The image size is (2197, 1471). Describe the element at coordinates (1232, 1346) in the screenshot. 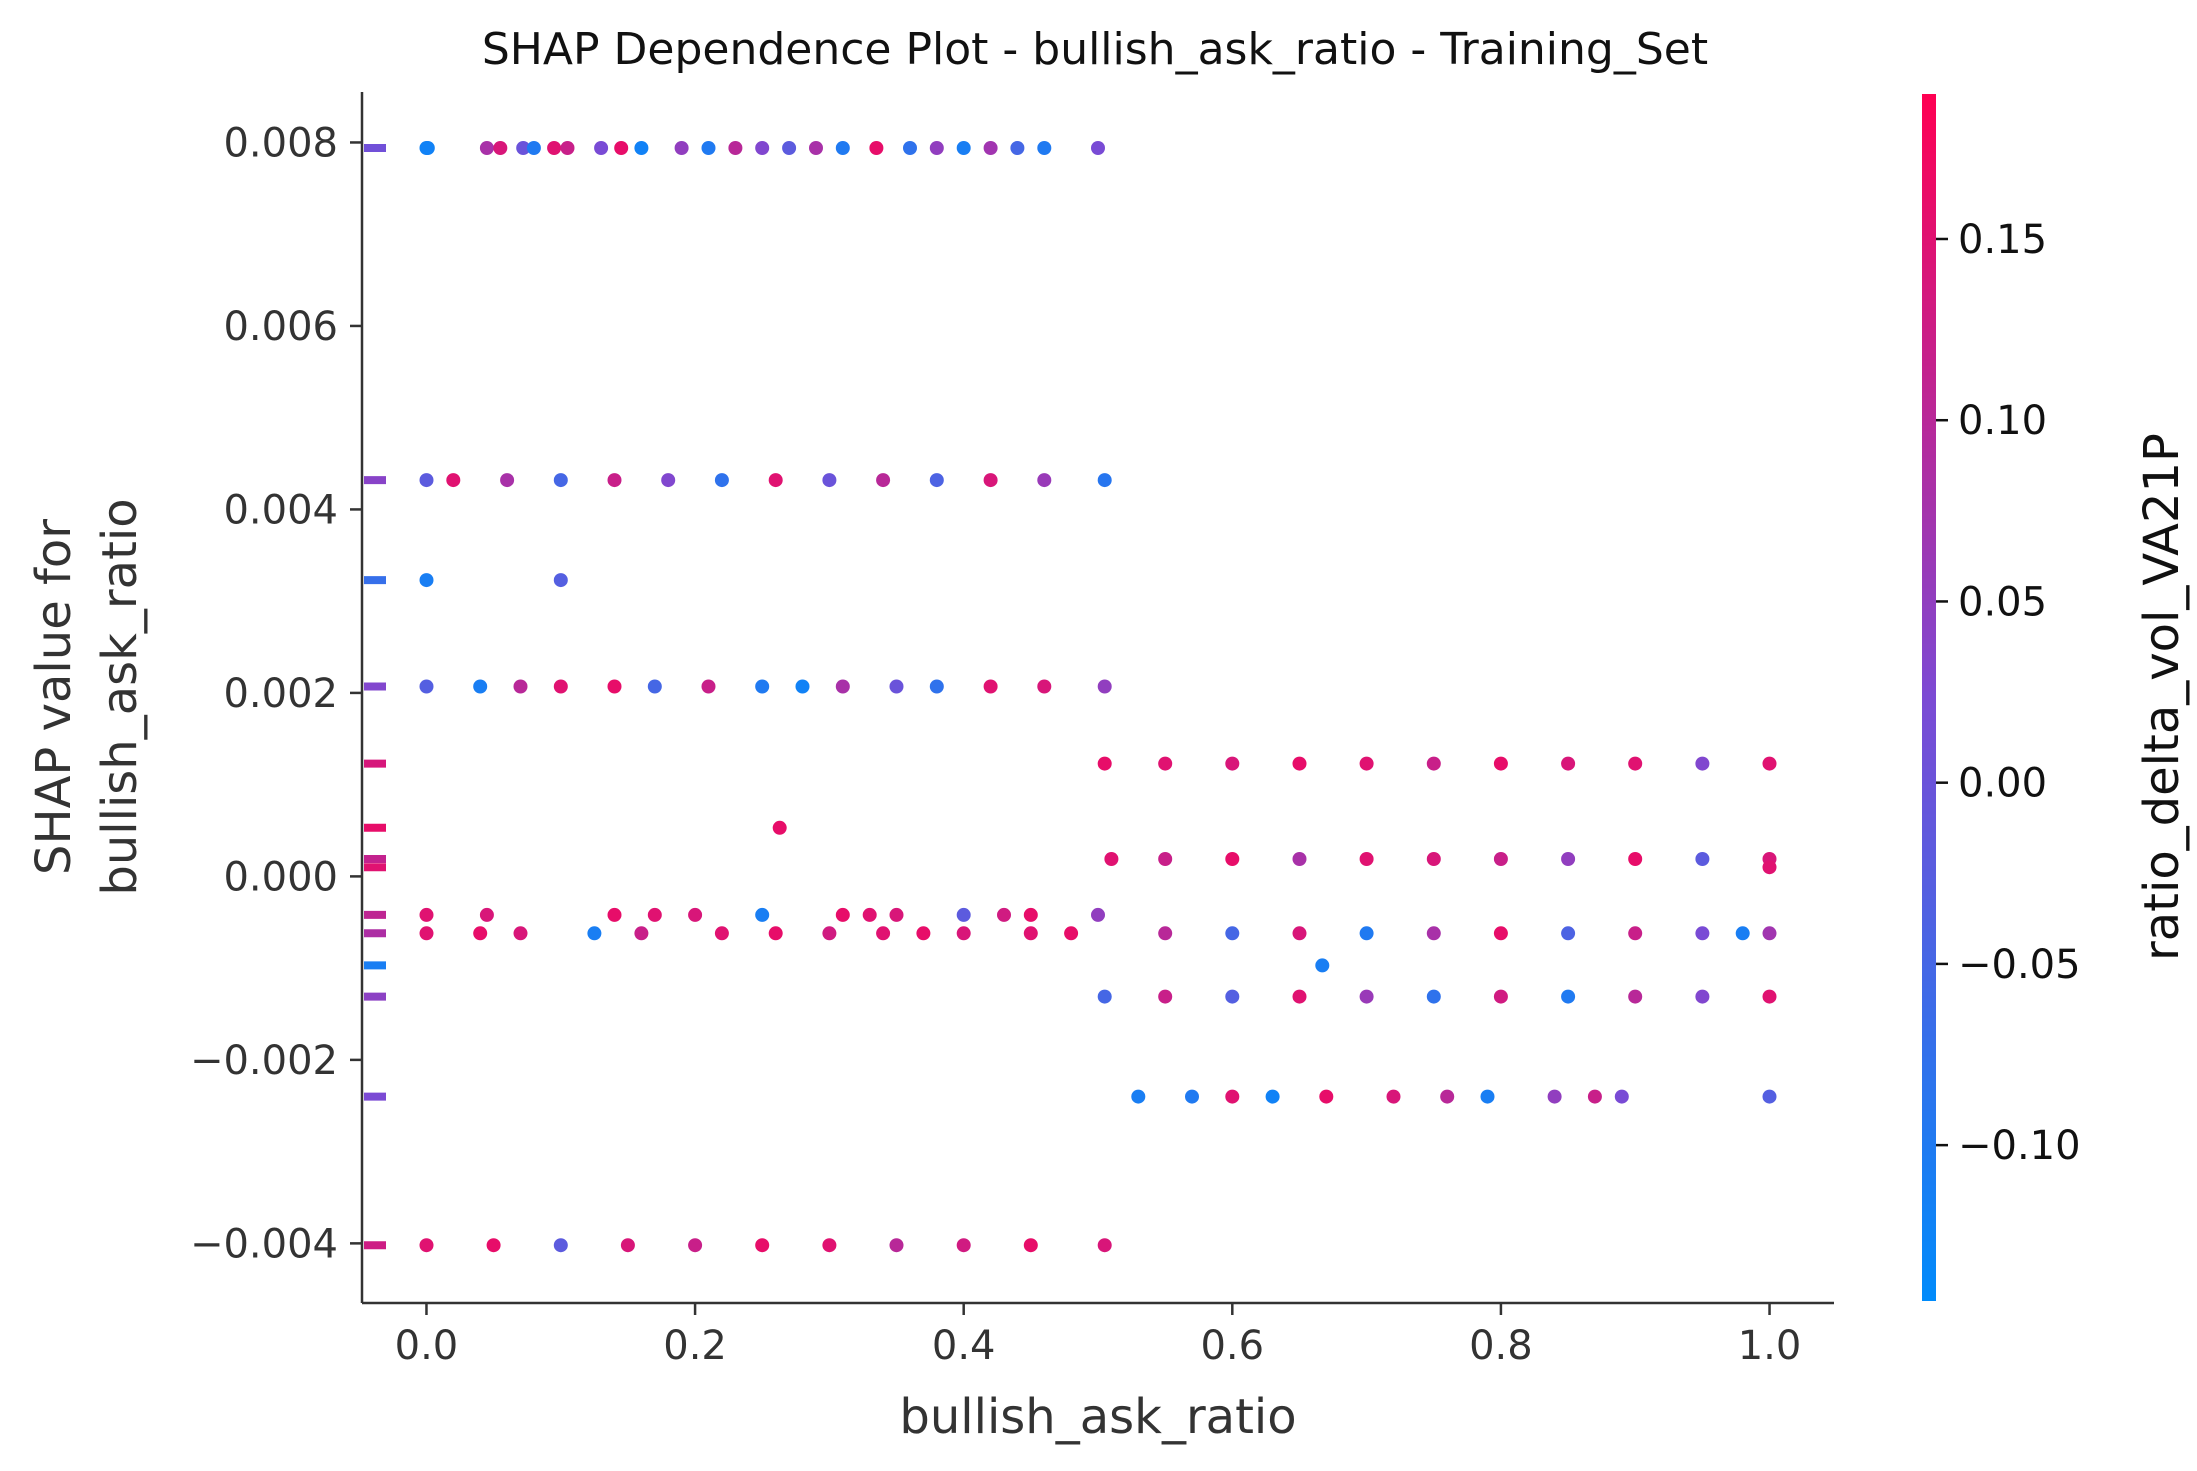

I see `x-tick-label: 0.6` at that location.